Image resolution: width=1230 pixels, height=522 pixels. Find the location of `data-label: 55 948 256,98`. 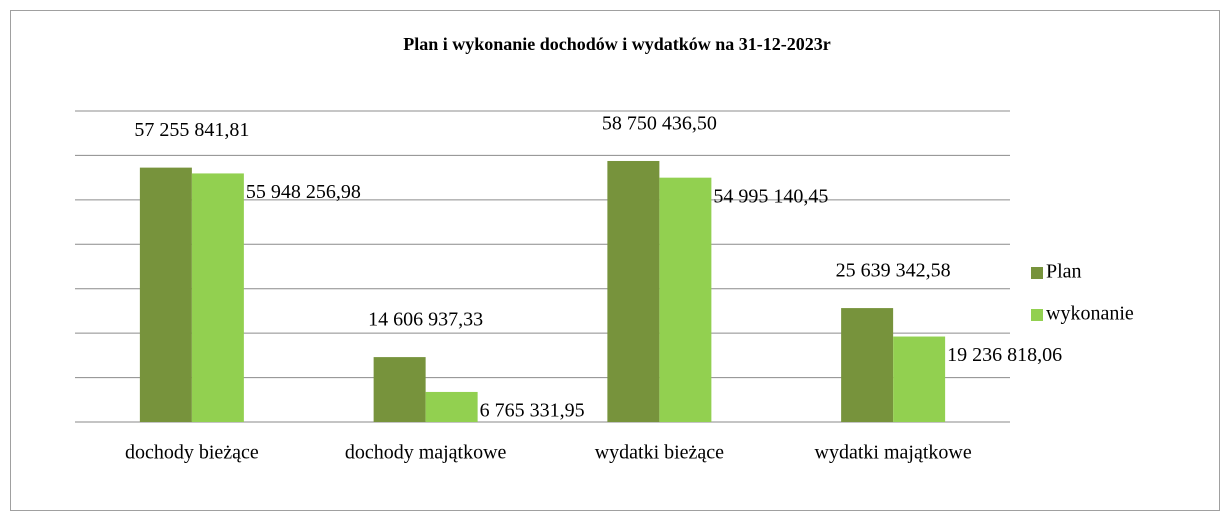

data-label: 55 948 256,98 is located at coordinates (303, 192).